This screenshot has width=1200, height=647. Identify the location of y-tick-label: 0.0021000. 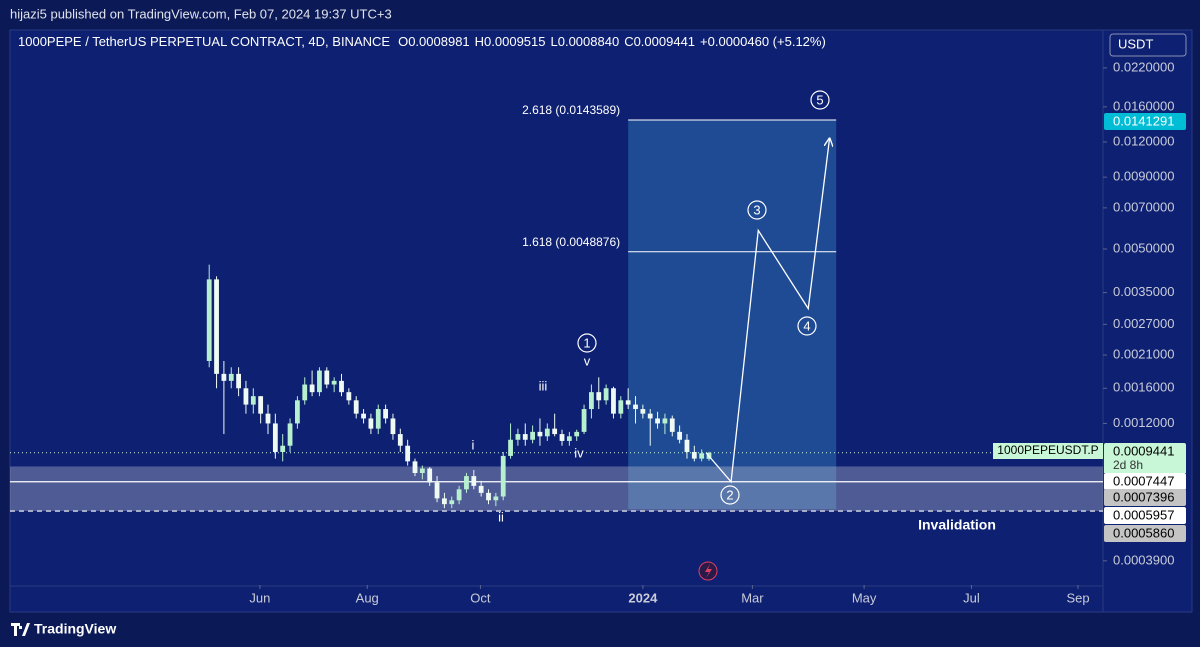
(1143, 353).